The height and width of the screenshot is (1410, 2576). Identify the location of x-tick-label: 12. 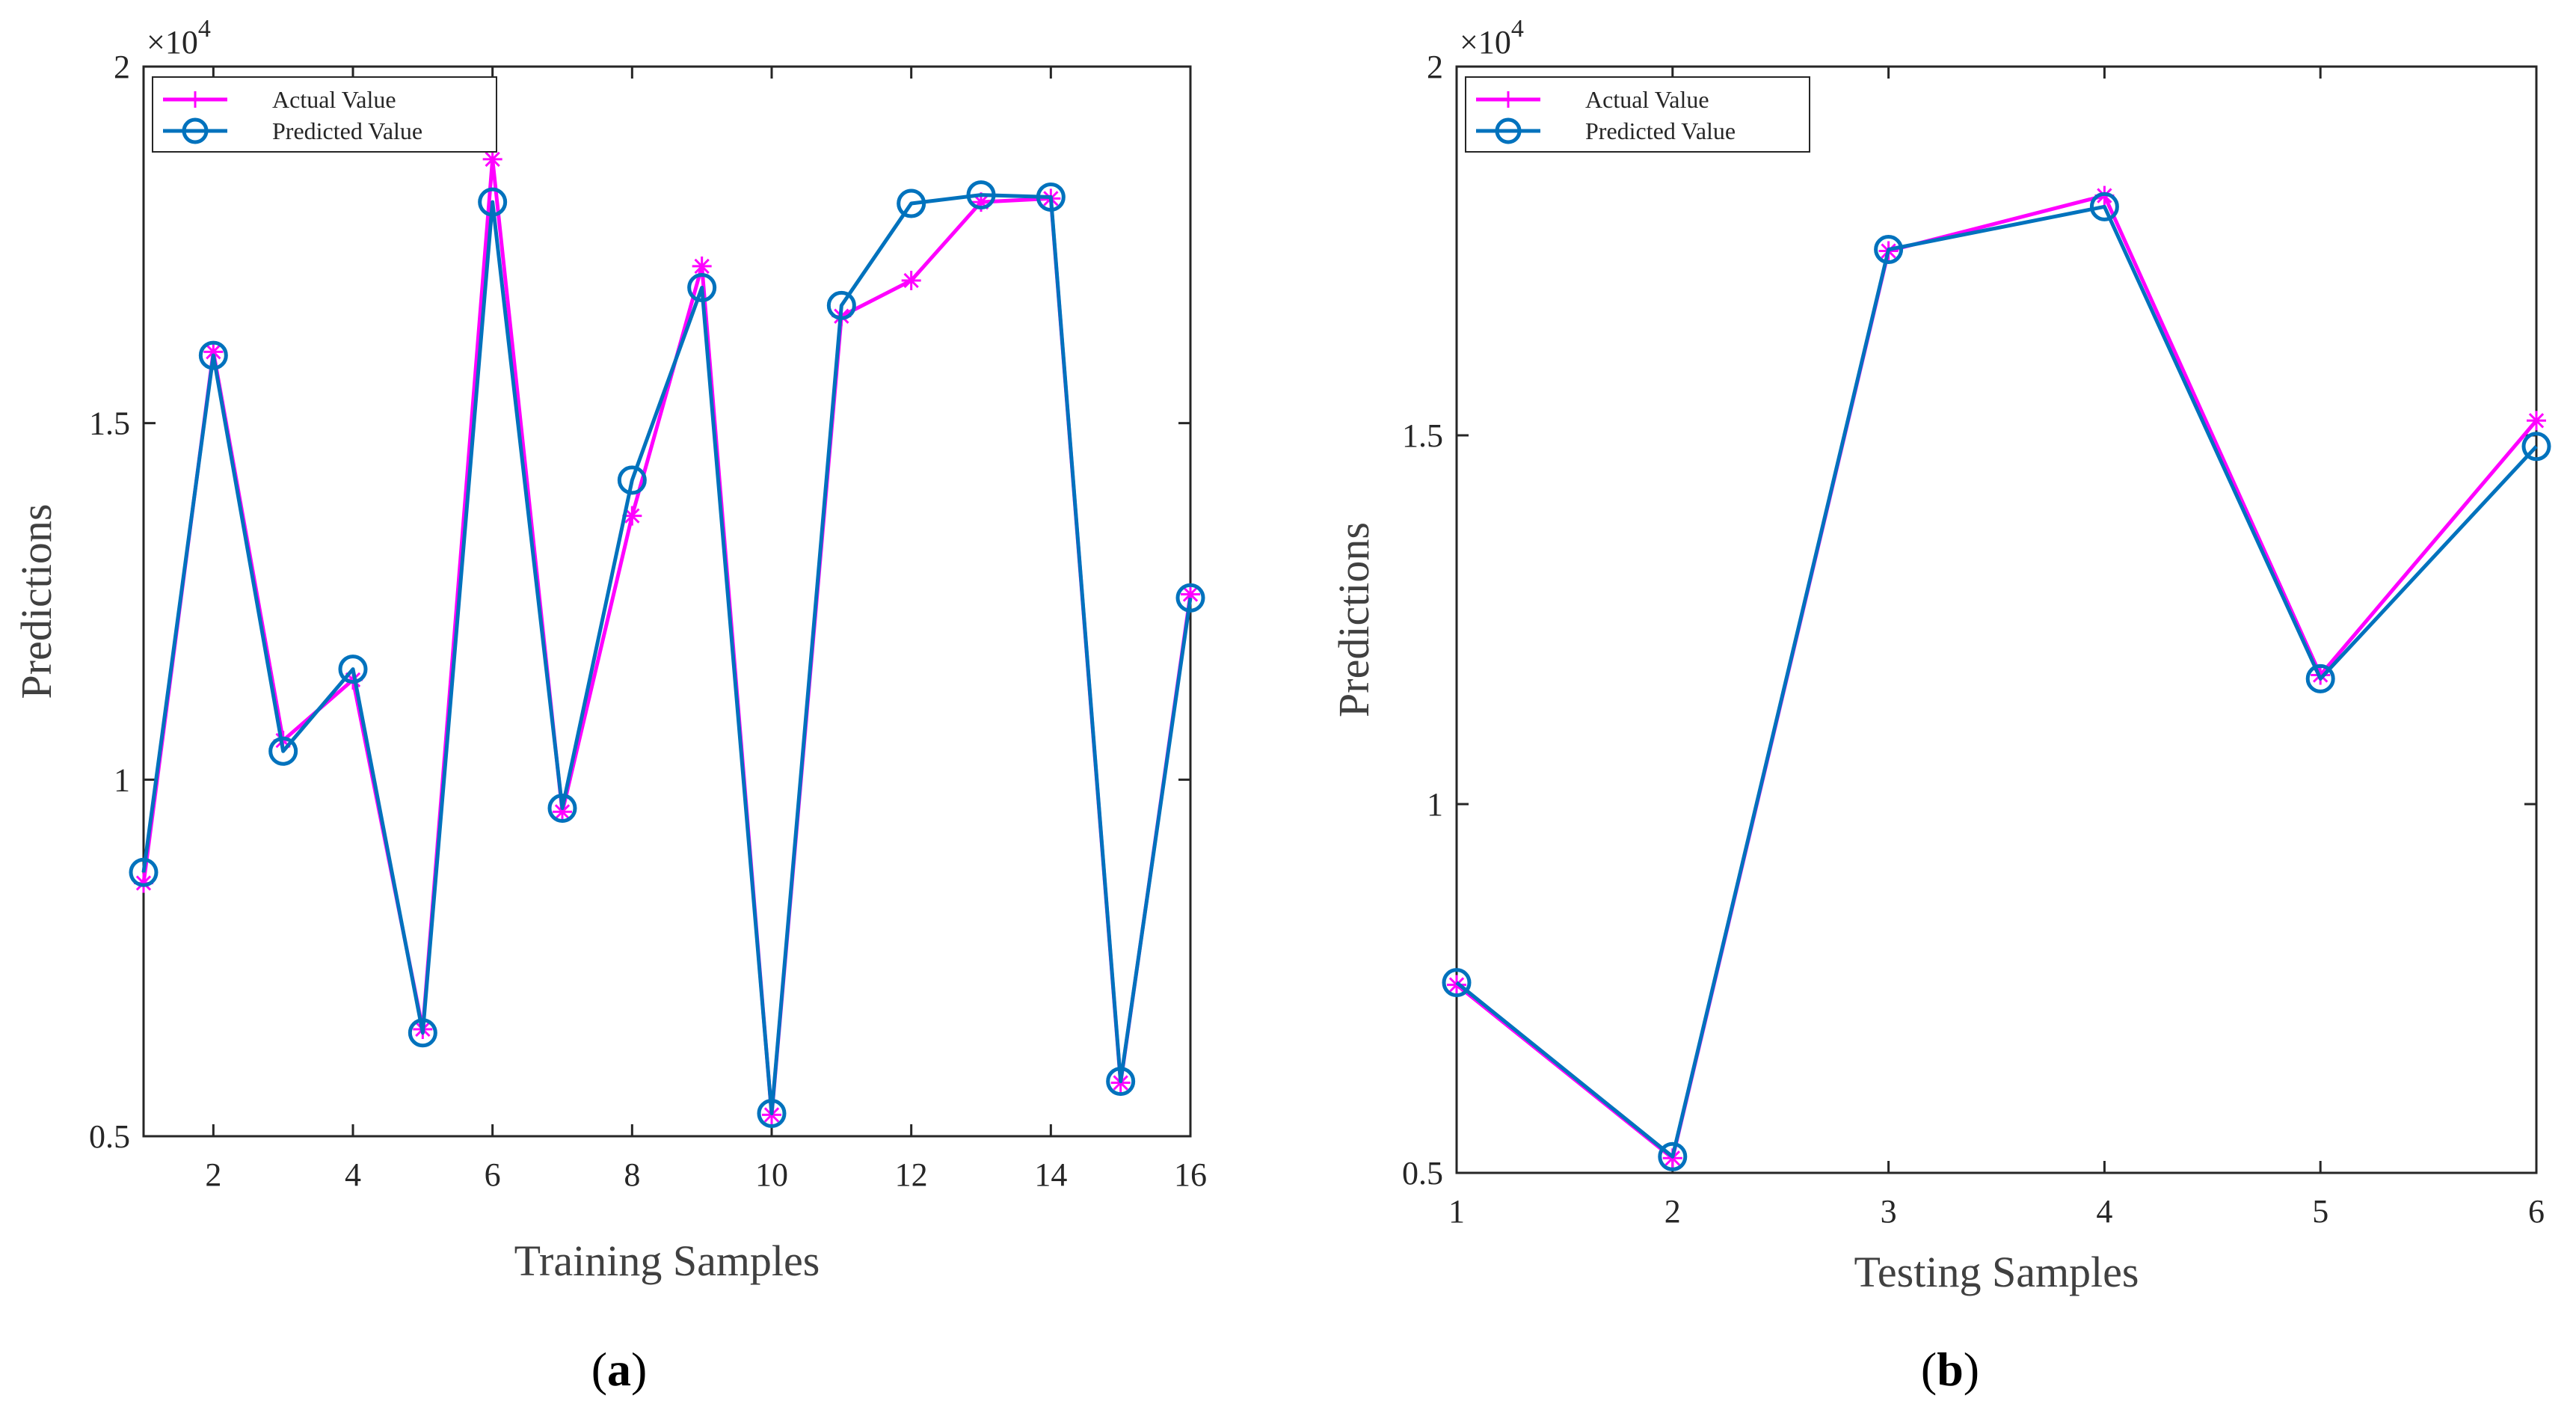
(911, 1174).